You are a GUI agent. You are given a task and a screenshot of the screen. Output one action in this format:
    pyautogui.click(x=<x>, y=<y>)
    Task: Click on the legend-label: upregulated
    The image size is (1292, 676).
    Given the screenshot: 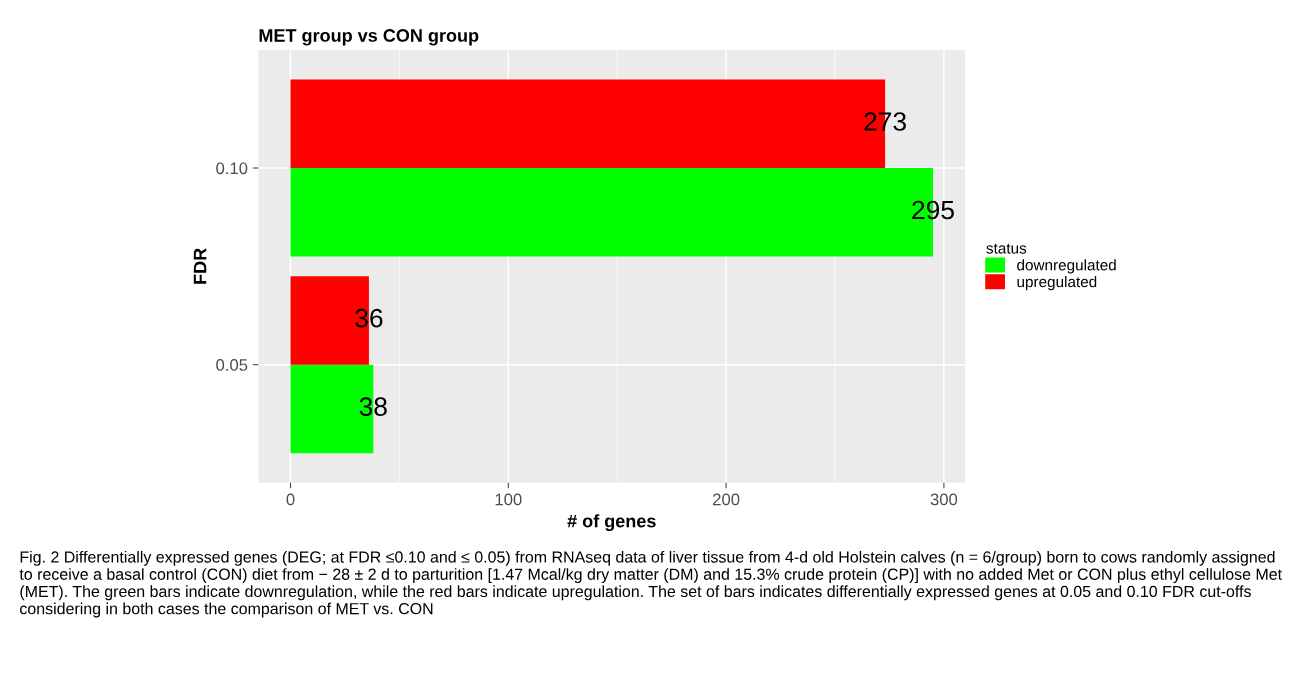 What is the action you would take?
    pyautogui.click(x=1057, y=283)
    